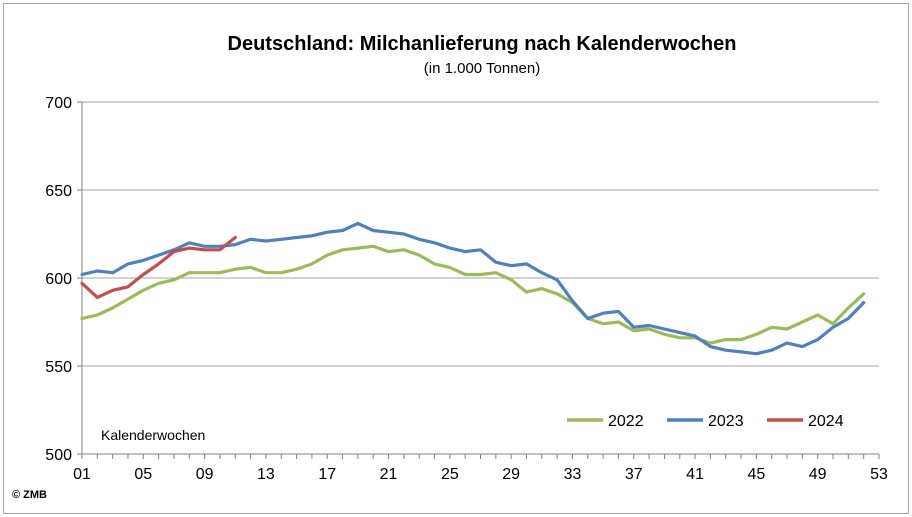  I want to click on x-tick-label: 09, so click(205, 474).